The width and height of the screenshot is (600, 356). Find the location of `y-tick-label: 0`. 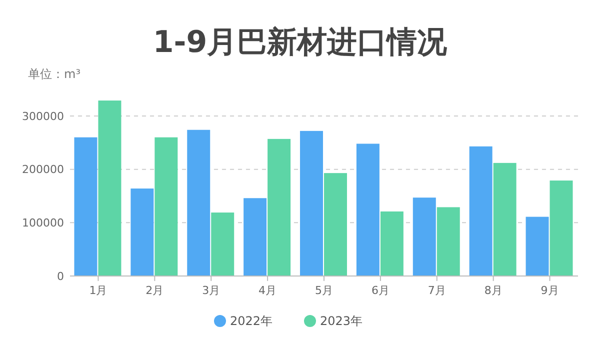

y-tick-label: 0 is located at coordinates (60, 276).